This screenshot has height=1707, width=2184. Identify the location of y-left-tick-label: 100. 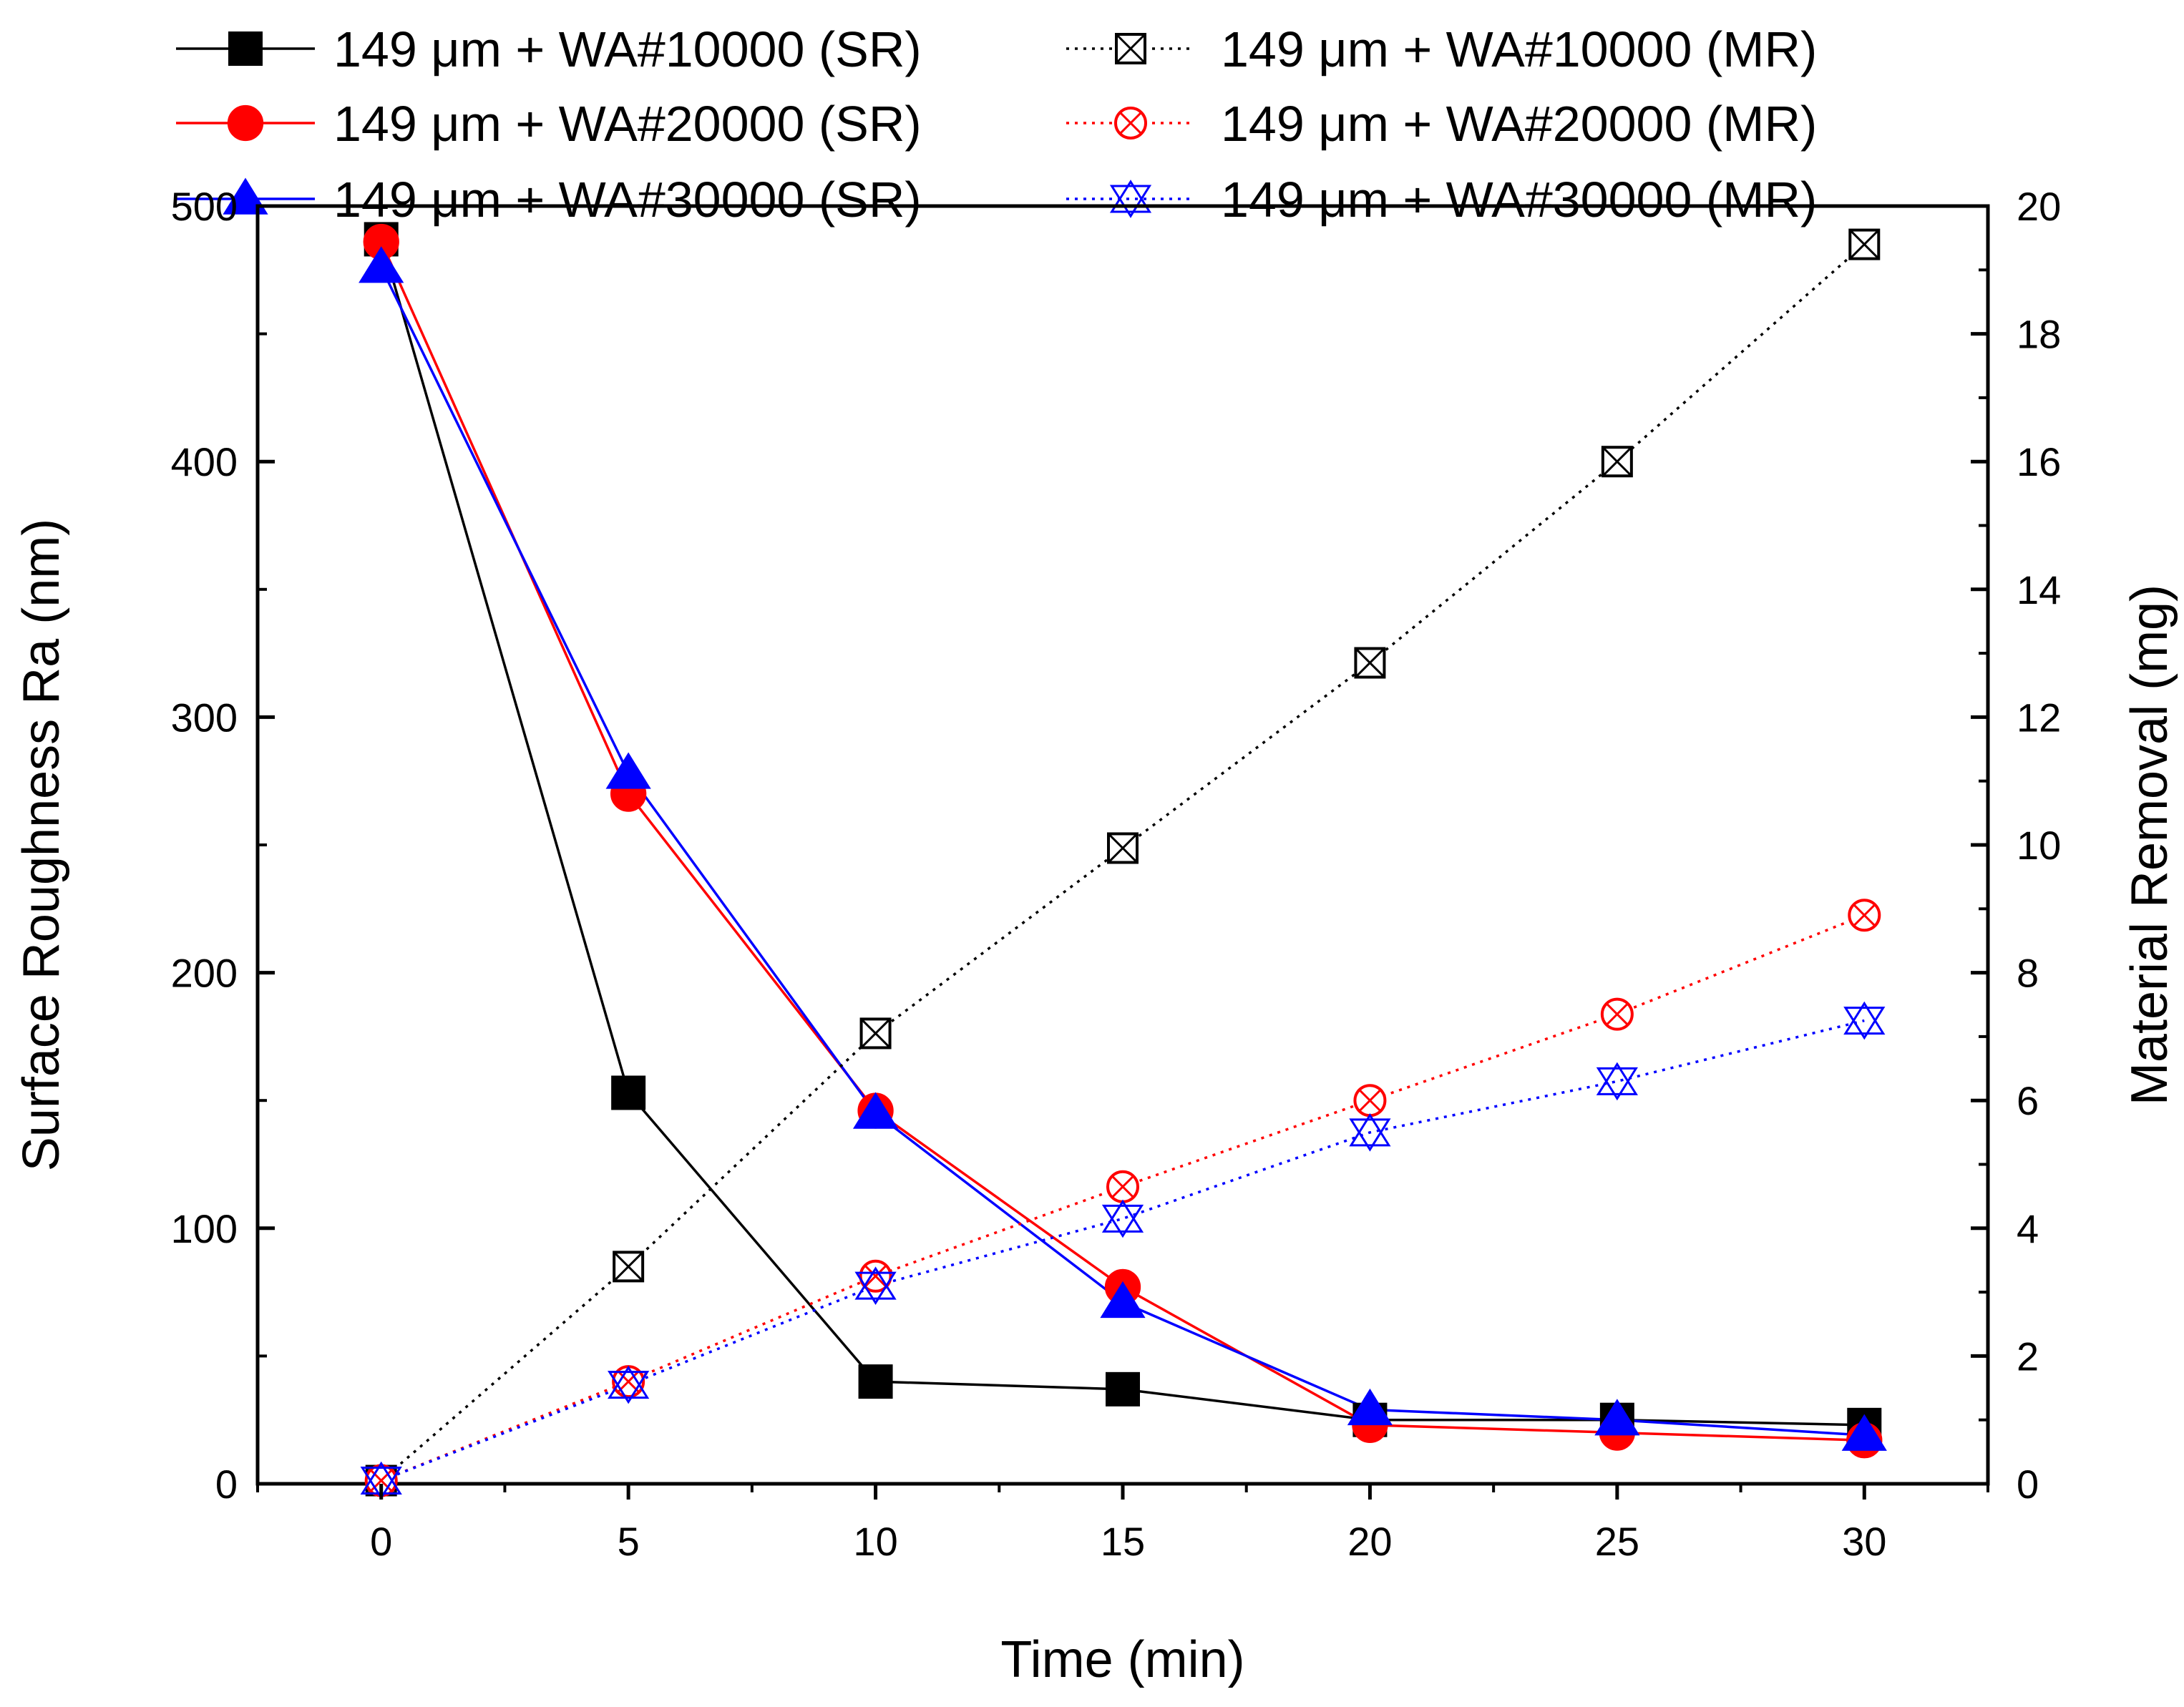
(204, 1228).